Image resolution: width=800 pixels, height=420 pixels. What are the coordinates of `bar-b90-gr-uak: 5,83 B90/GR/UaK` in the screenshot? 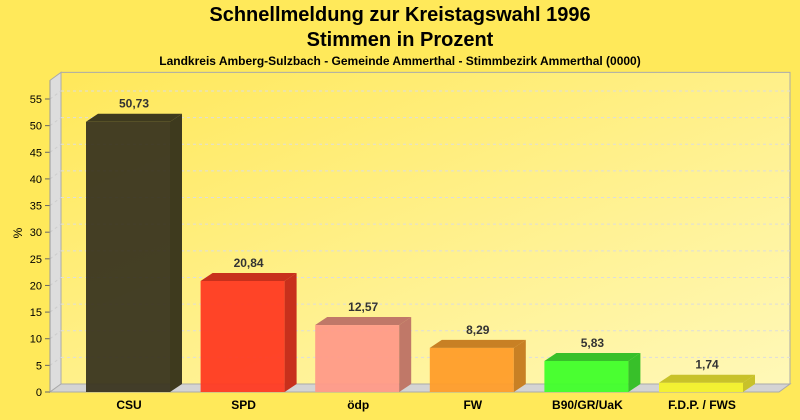 It's located at (592, 374).